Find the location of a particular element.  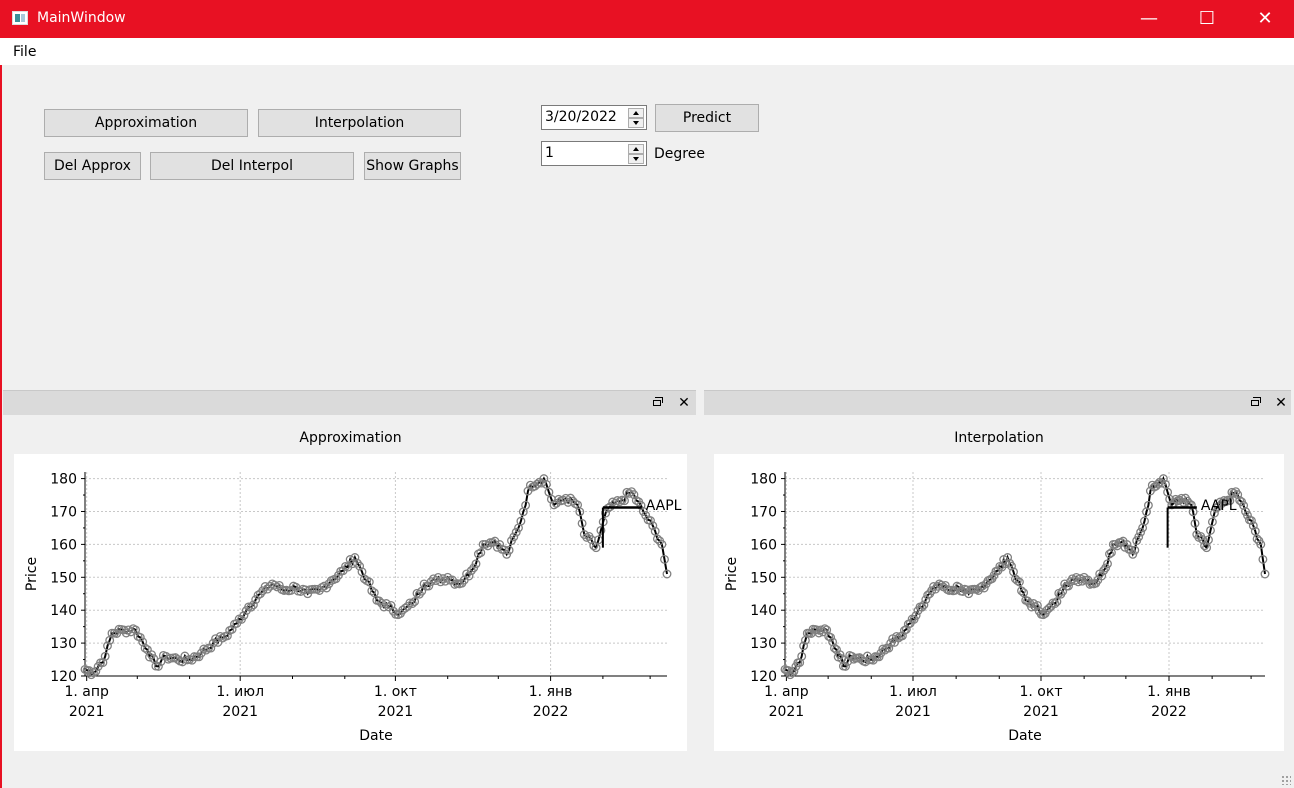

degree-spinbox is located at coordinates (594, 153).